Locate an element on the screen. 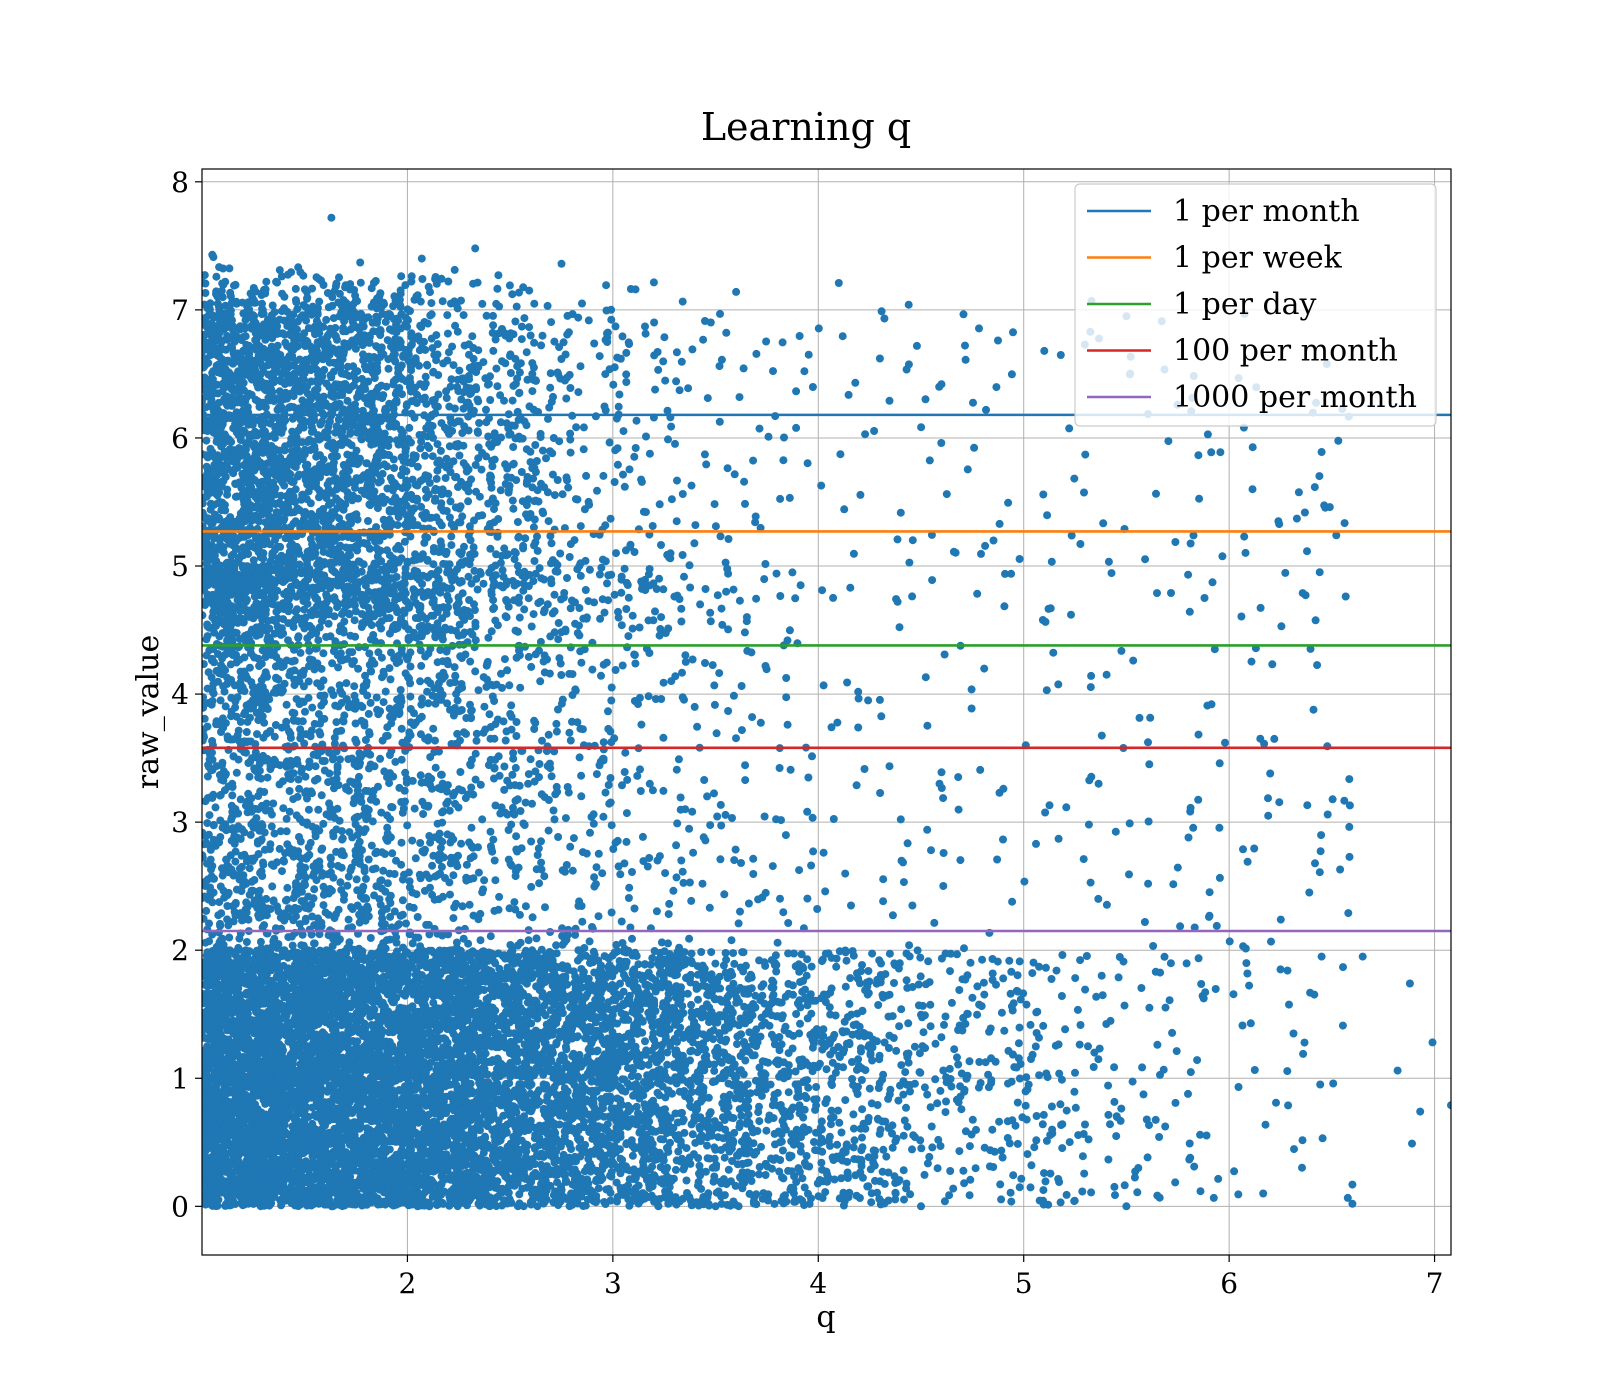 The width and height of the screenshot is (1600, 1400). chart-title: Learning q is located at coordinates (806, 127).